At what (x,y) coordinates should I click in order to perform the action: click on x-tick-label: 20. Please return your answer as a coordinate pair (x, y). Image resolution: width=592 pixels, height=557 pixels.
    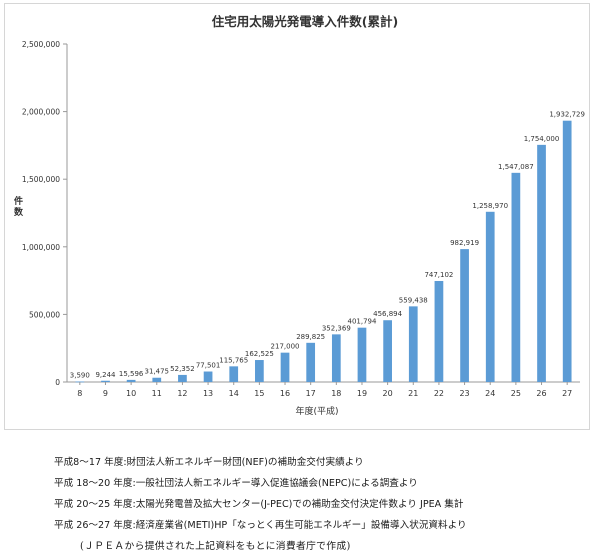
    Looking at the image, I should click on (388, 393).